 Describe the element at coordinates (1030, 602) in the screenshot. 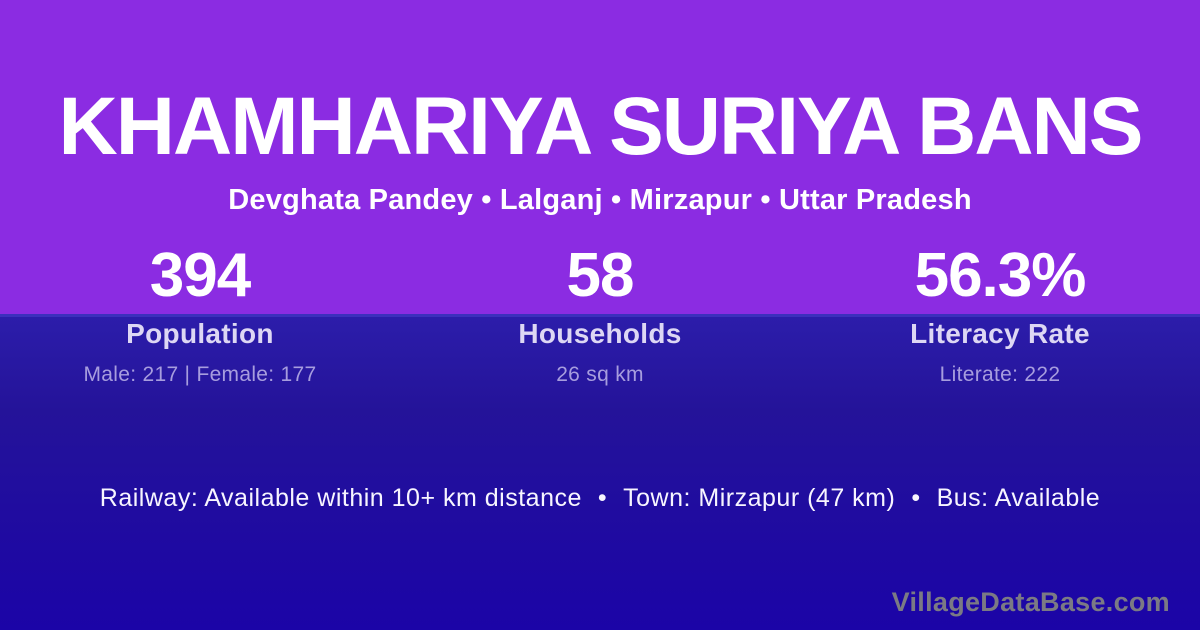

I see `site-watermark: VillageDataBase.com` at that location.